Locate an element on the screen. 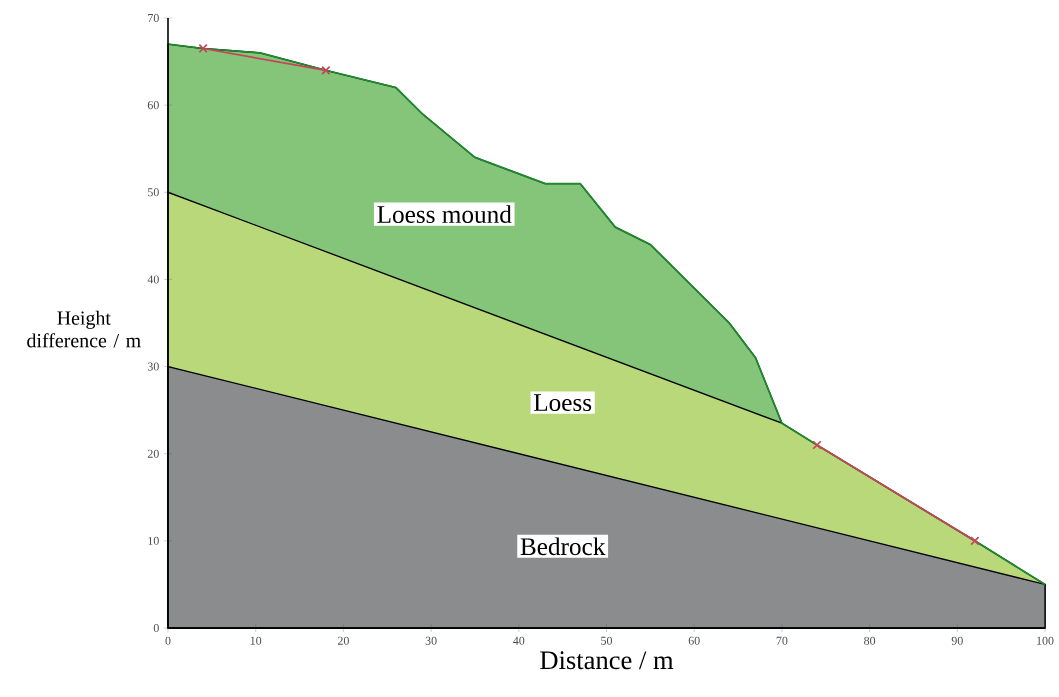  series-label: Bedrock is located at coordinates (563, 546).